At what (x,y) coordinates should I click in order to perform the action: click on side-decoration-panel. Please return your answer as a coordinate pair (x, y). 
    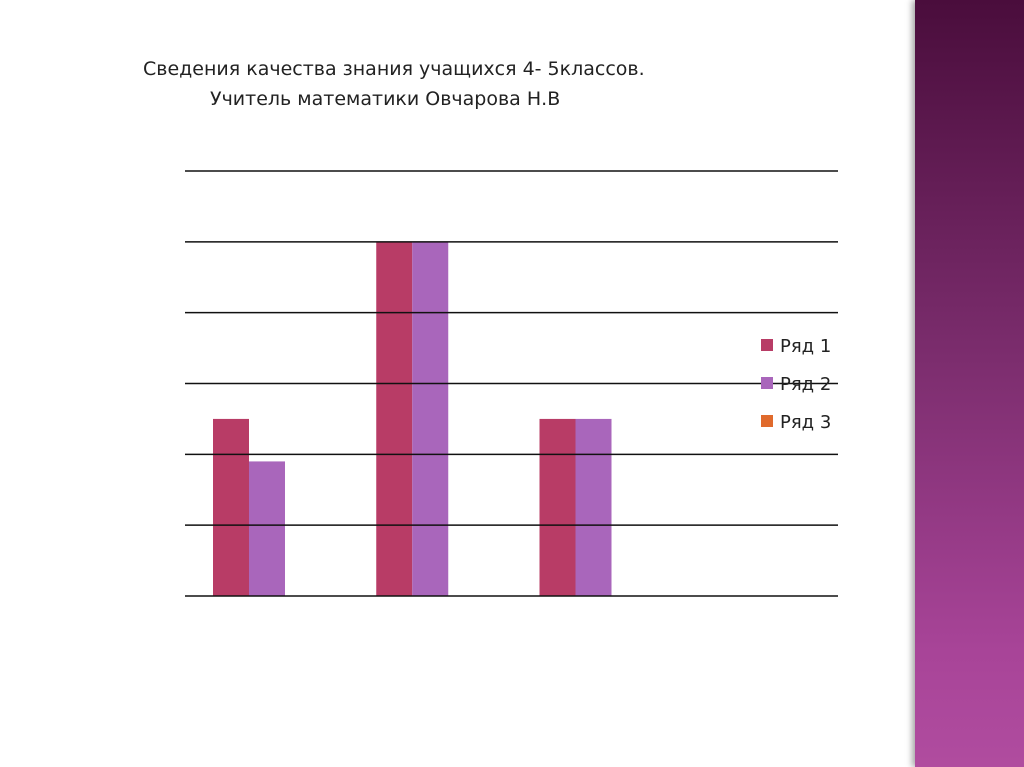
    Looking at the image, I should click on (969, 383).